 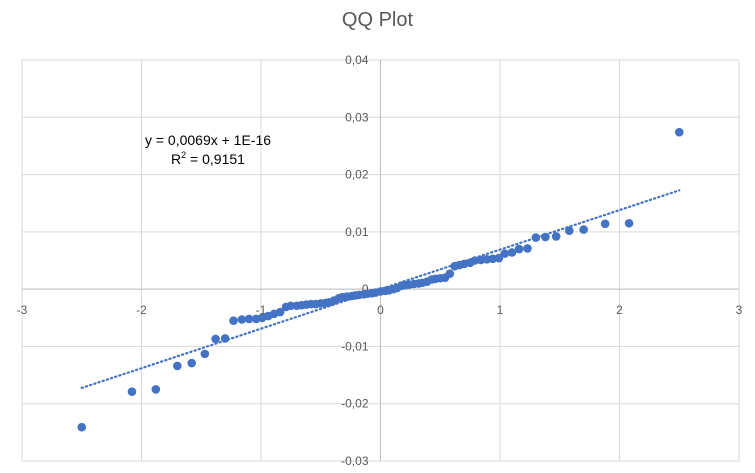 I want to click on y-tick-label: 0,01, so click(x=357, y=232).